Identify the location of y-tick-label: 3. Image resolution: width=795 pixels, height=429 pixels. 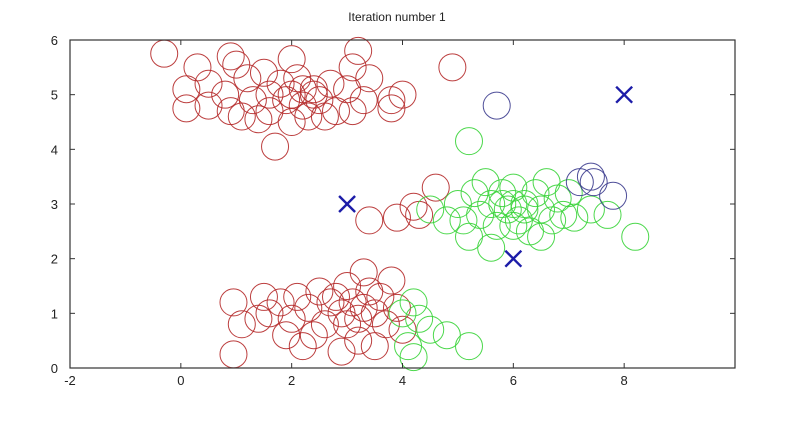
(54, 204).